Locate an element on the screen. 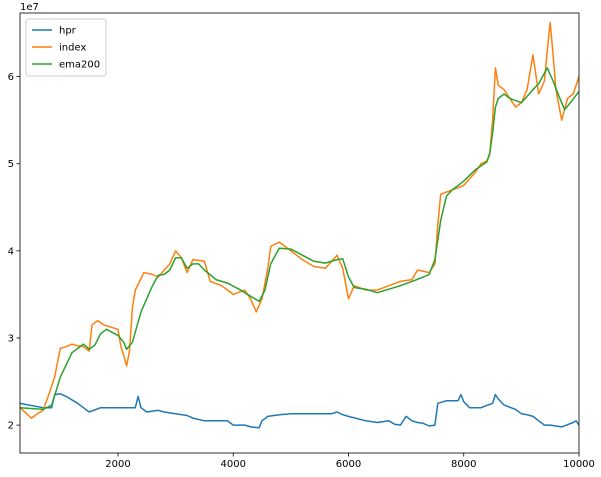 The height and width of the screenshot is (477, 601). x-axis: 2000 4000 6000 8000 10000 is located at coordinates (350, 461).